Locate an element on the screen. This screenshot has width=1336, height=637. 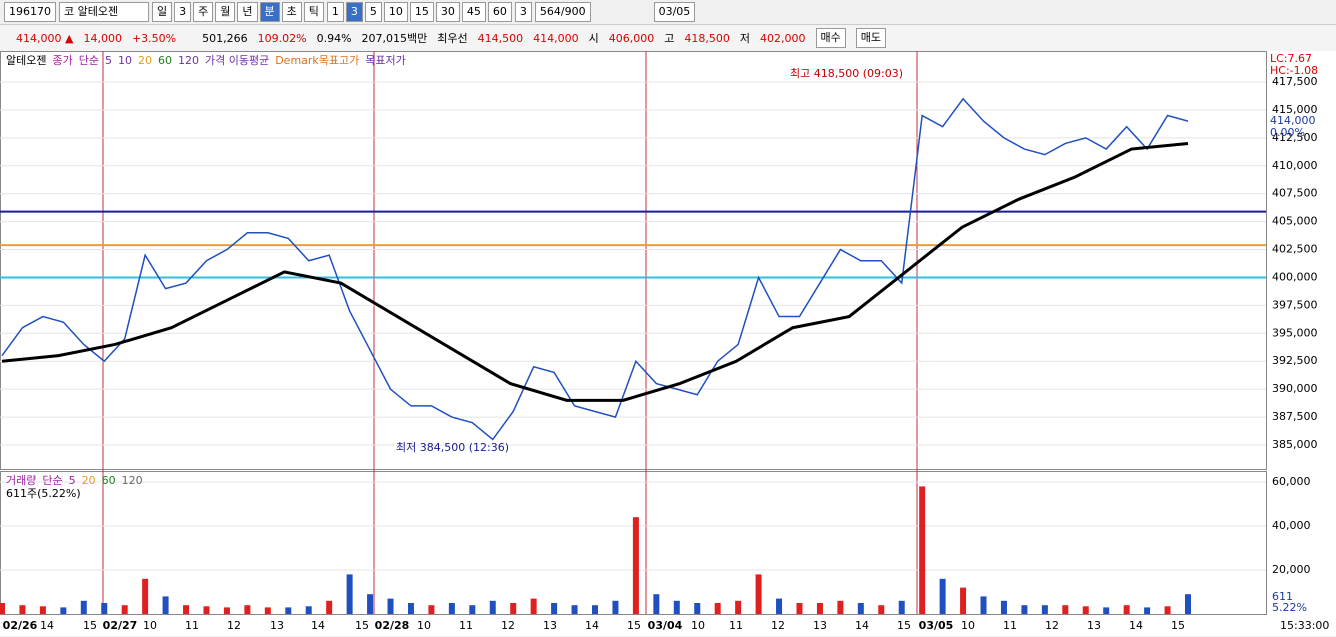
x-tick-label: 15 is located at coordinates (904, 625).